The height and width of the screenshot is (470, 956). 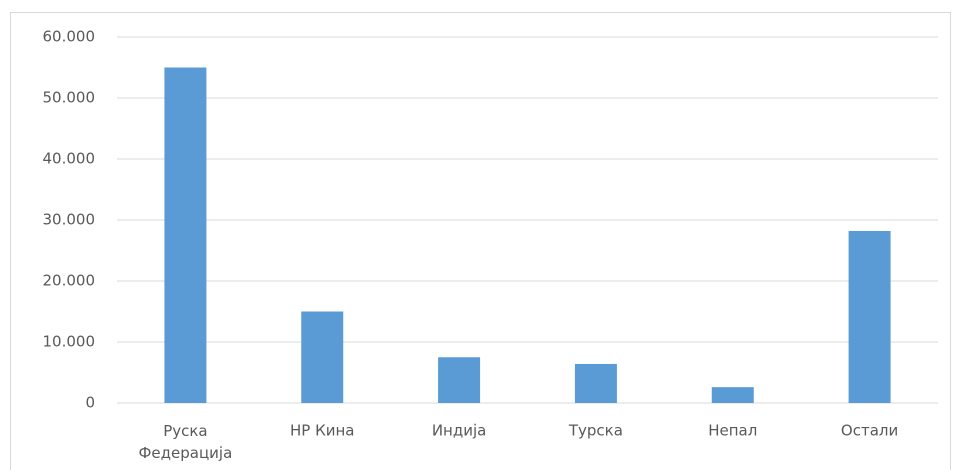 I want to click on y-tick-label: 20.000, so click(x=69, y=281).